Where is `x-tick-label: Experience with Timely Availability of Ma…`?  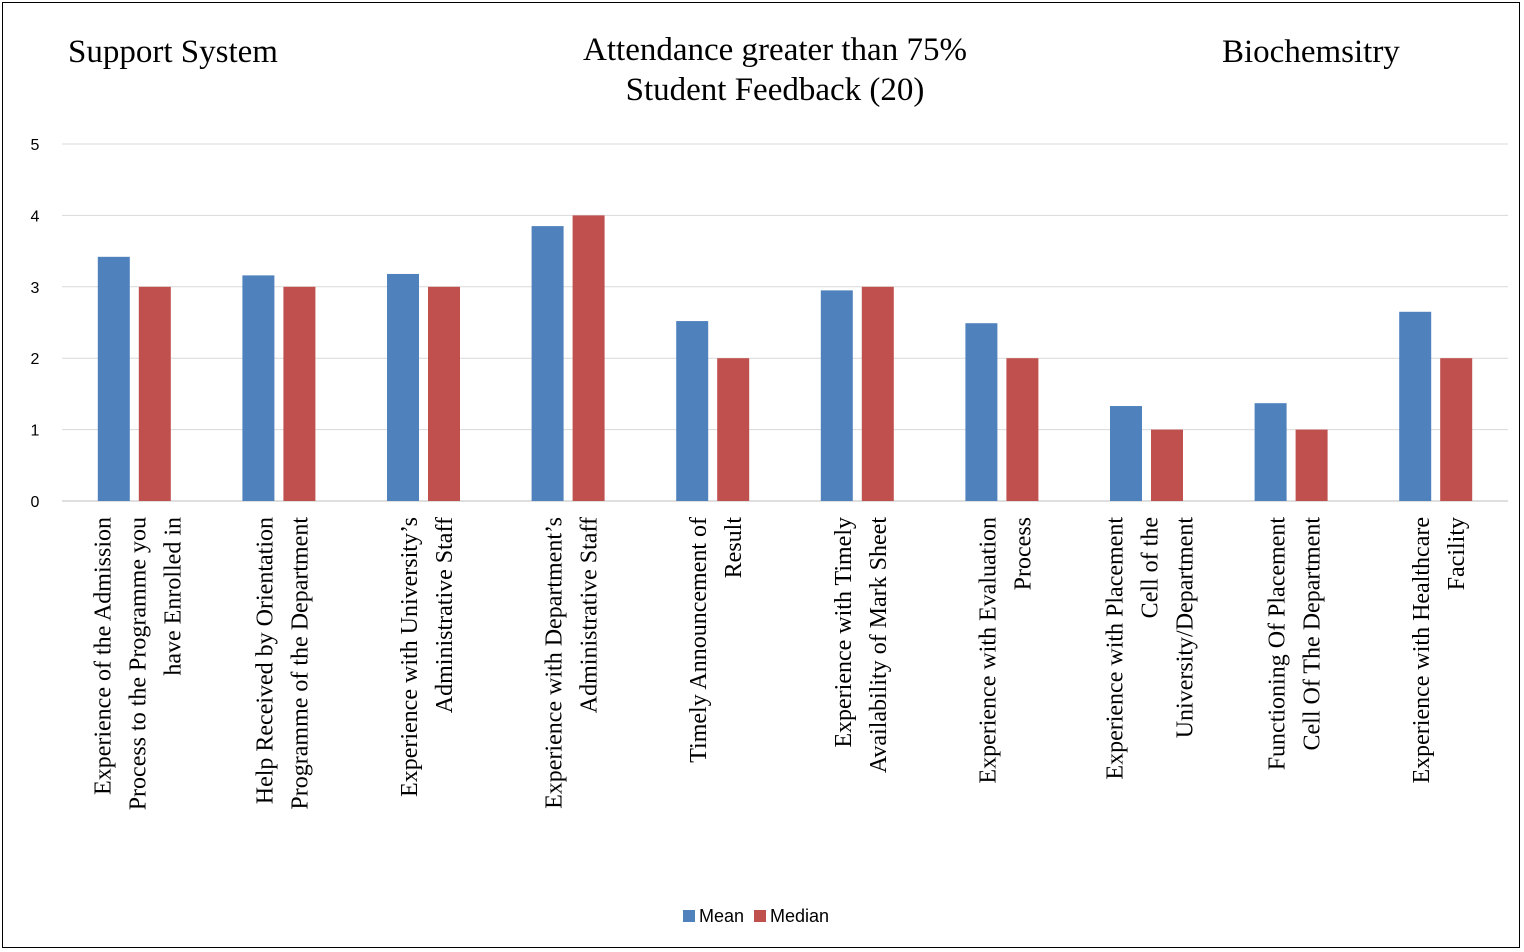 x-tick-label: Experience with Timely Availability of Ma… is located at coordinates (861, 645).